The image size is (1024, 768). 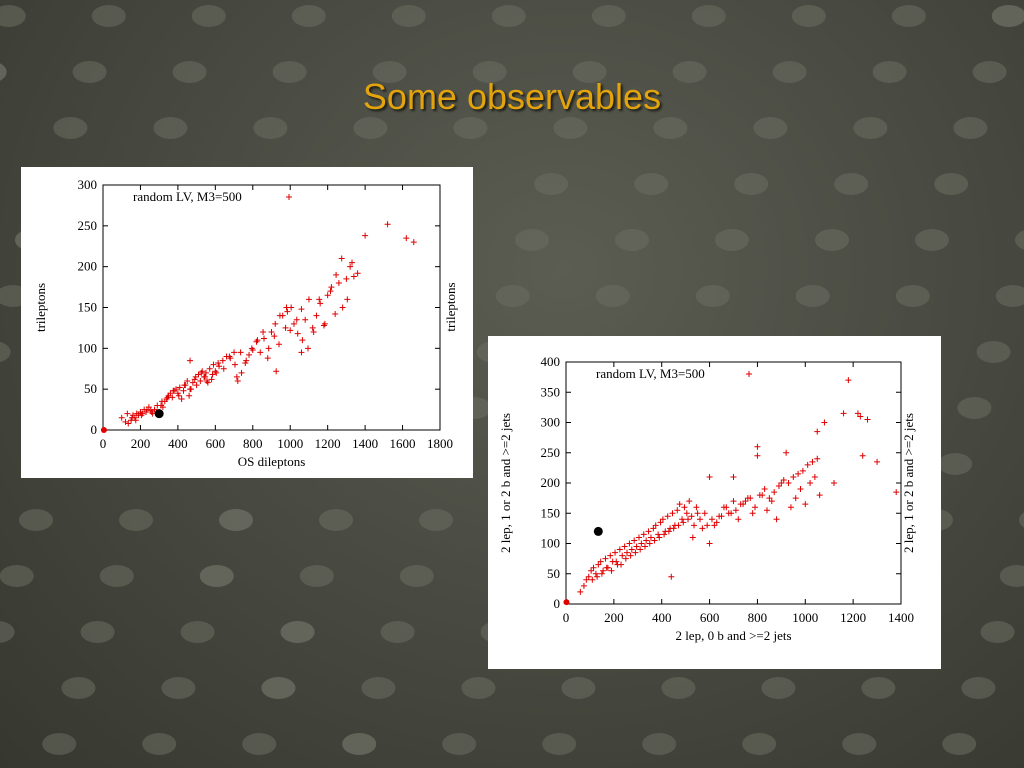 What do you see at coordinates (551, 512) in the screenshot?
I see `y-tick-label: 150` at bounding box center [551, 512].